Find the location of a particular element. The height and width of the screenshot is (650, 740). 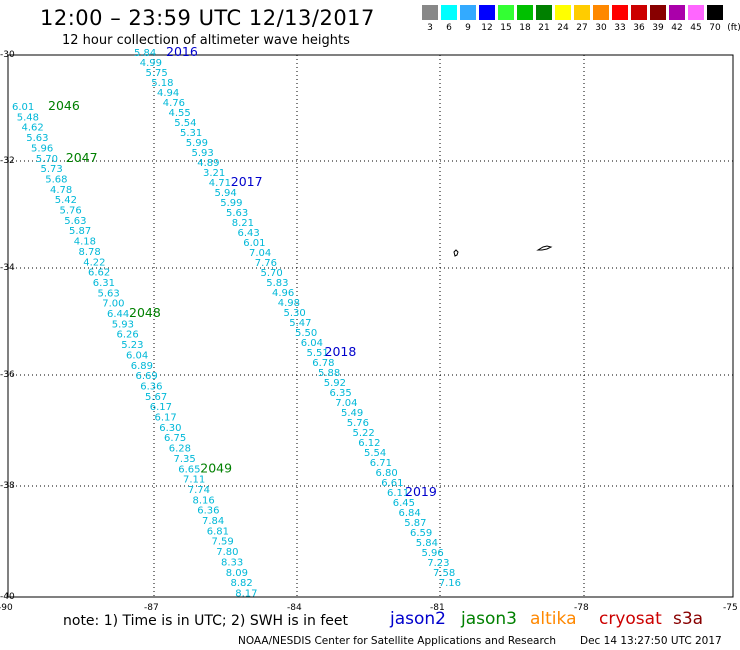

wave-height-value: 4.98 is located at coordinates (289, 303).